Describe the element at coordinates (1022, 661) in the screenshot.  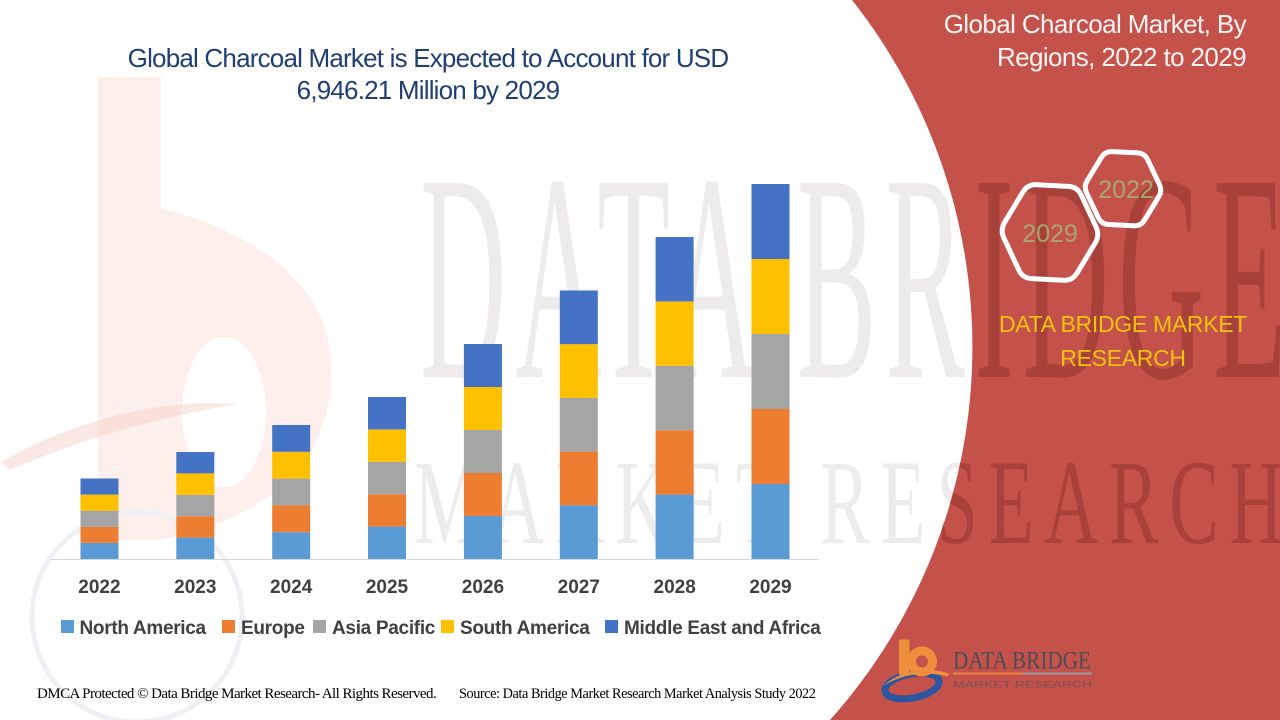
I see `svg-text: DATA BRIDGE` at that location.